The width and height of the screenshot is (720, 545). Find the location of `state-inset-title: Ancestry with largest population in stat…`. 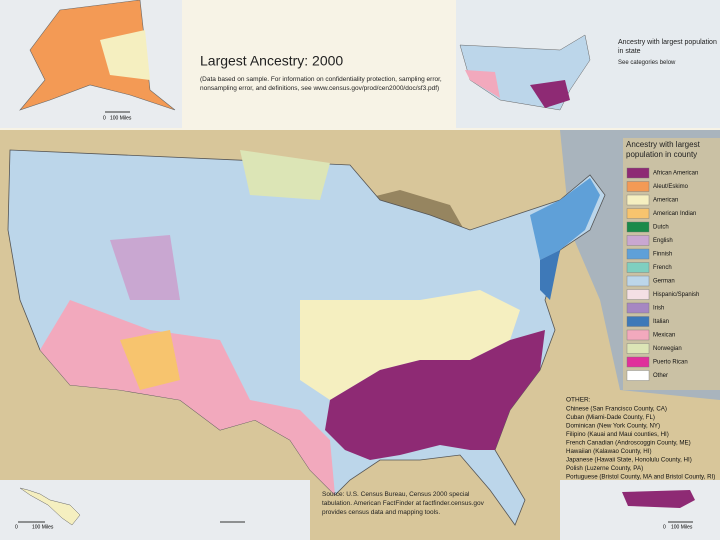

state-inset-title: Ancestry with largest population in stat… is located at coordinates (667, 47).